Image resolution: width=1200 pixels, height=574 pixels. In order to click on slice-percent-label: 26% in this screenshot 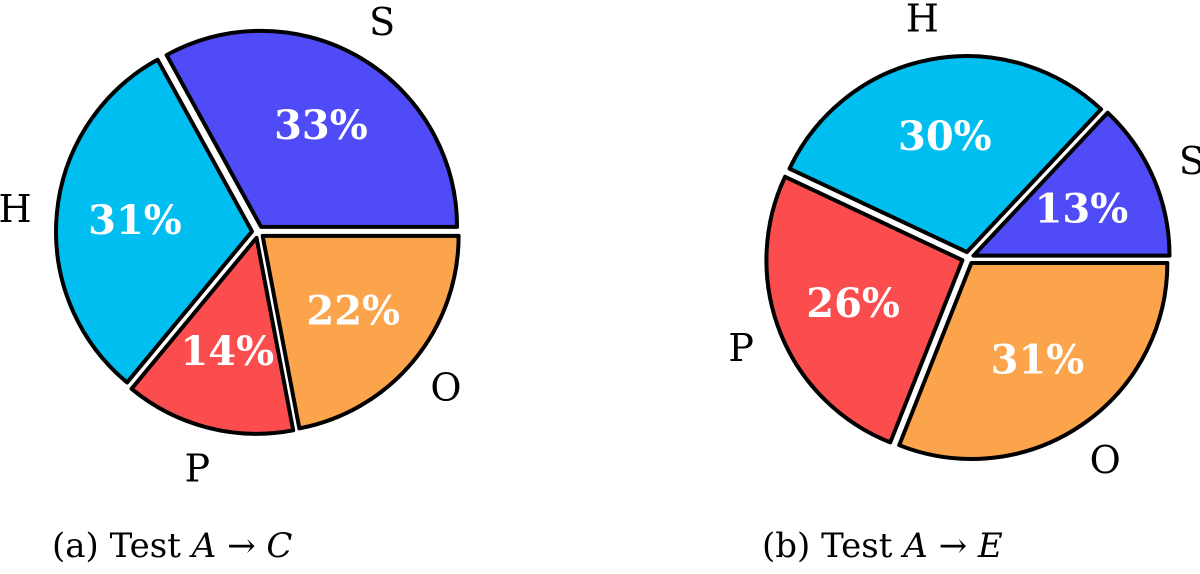, I will do `click(853, 303)`.